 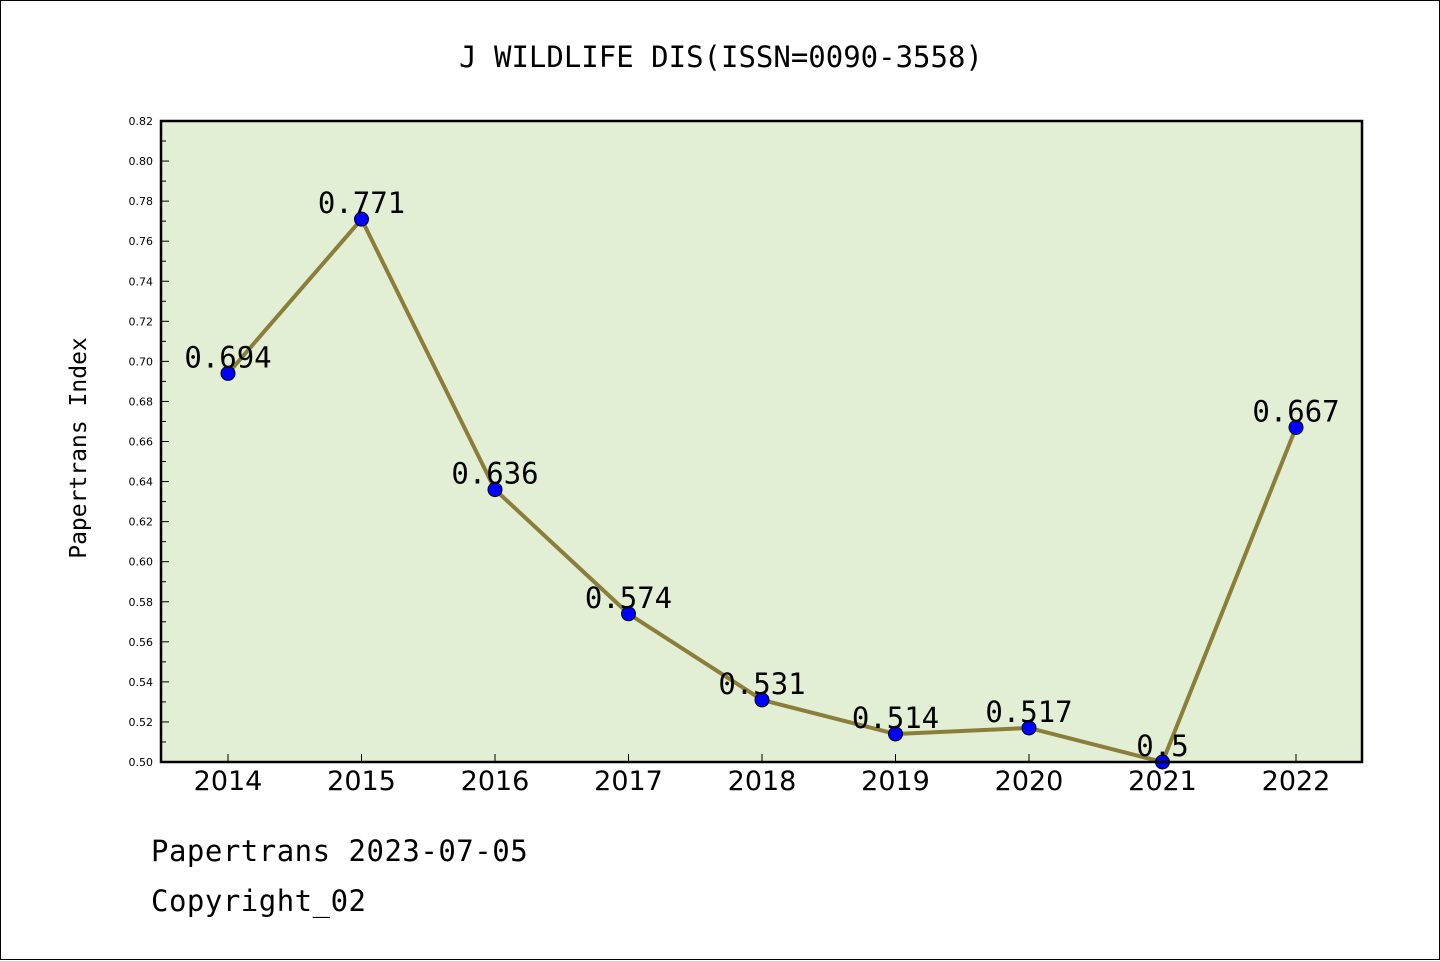 What do you see at coordinates (141, 361) in the screenshot?
I see `y-tick-label: 0.70` at bounding box center [141, 361].